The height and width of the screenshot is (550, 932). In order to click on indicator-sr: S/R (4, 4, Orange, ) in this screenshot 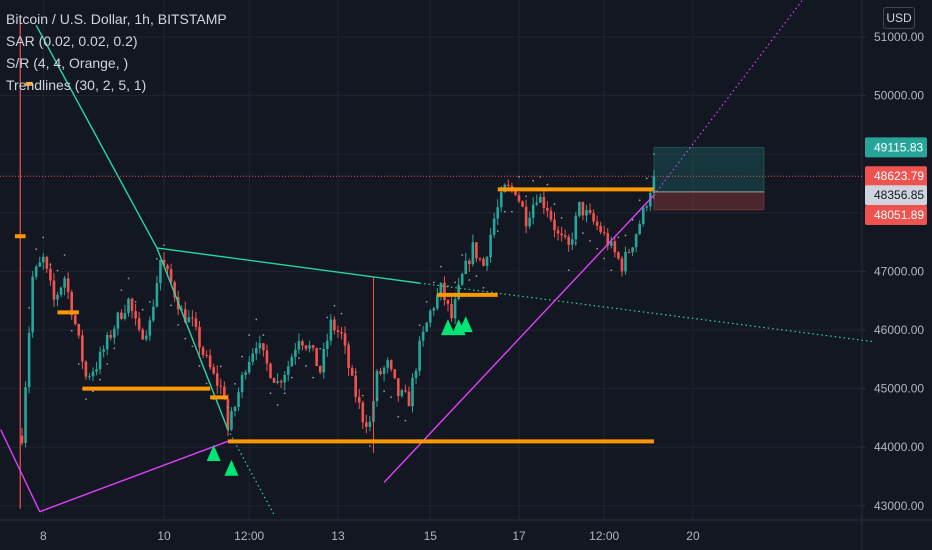, I will do `click(67, 63)`.